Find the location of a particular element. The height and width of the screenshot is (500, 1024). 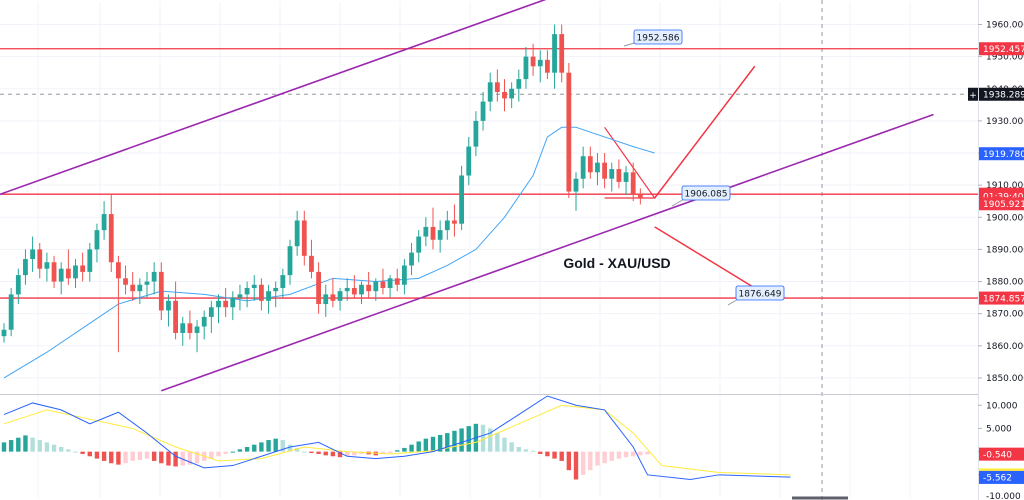

axis-tag-text: 01:39:40 is located at coordinates (1003, 197).